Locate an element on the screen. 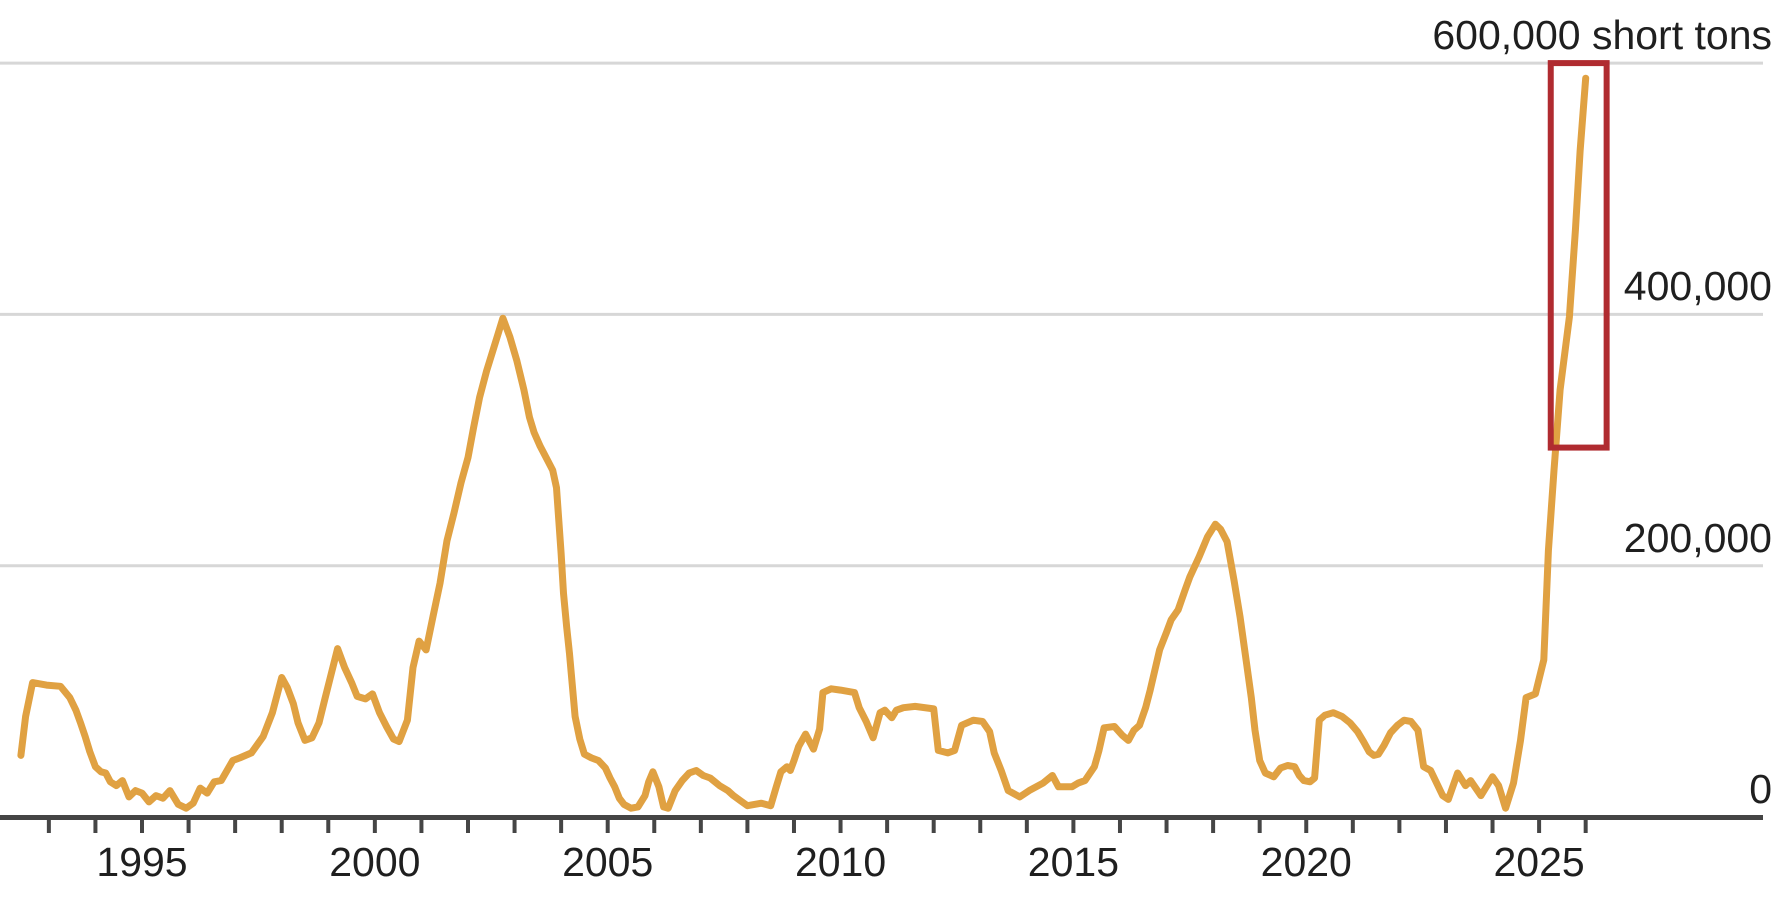  x-axis-tick-label: 2020 is located at coordinates (1306, 862).